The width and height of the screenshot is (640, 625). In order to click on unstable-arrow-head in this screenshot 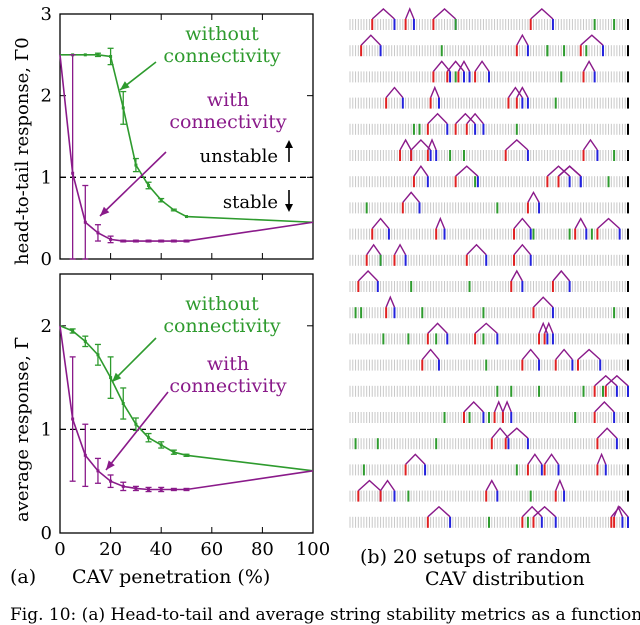, I will do `click(289, 144)`.